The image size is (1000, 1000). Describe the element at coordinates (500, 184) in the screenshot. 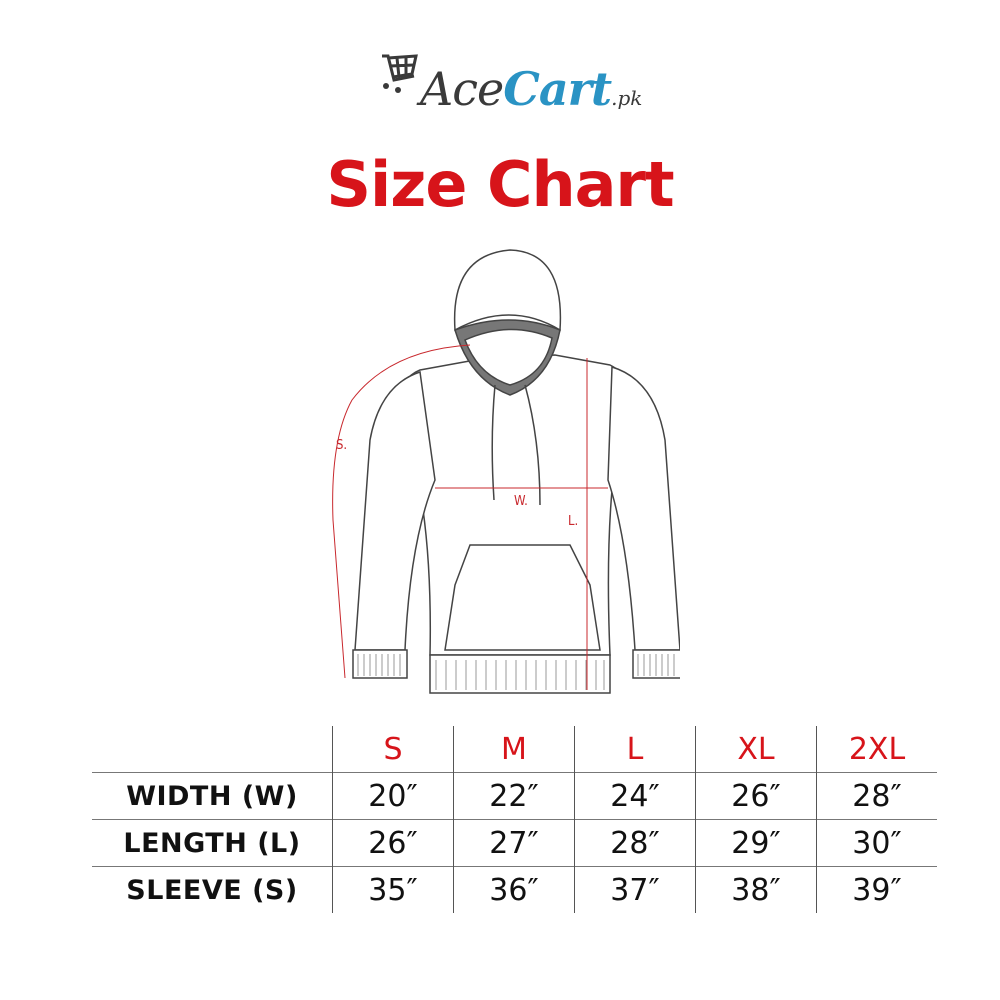

I see `page-title: Size Chart` at that location.